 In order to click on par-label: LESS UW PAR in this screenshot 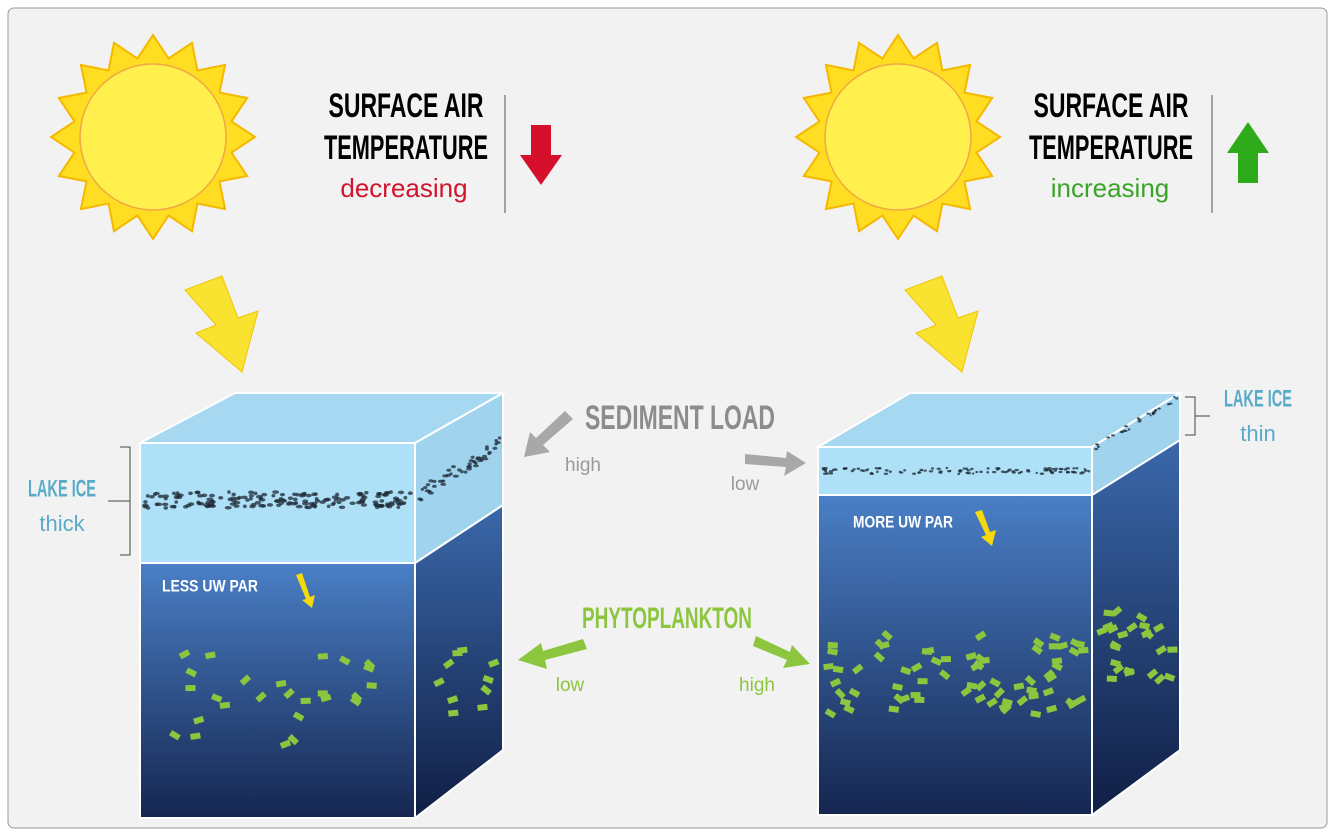, I will do `click(210, 585)`.